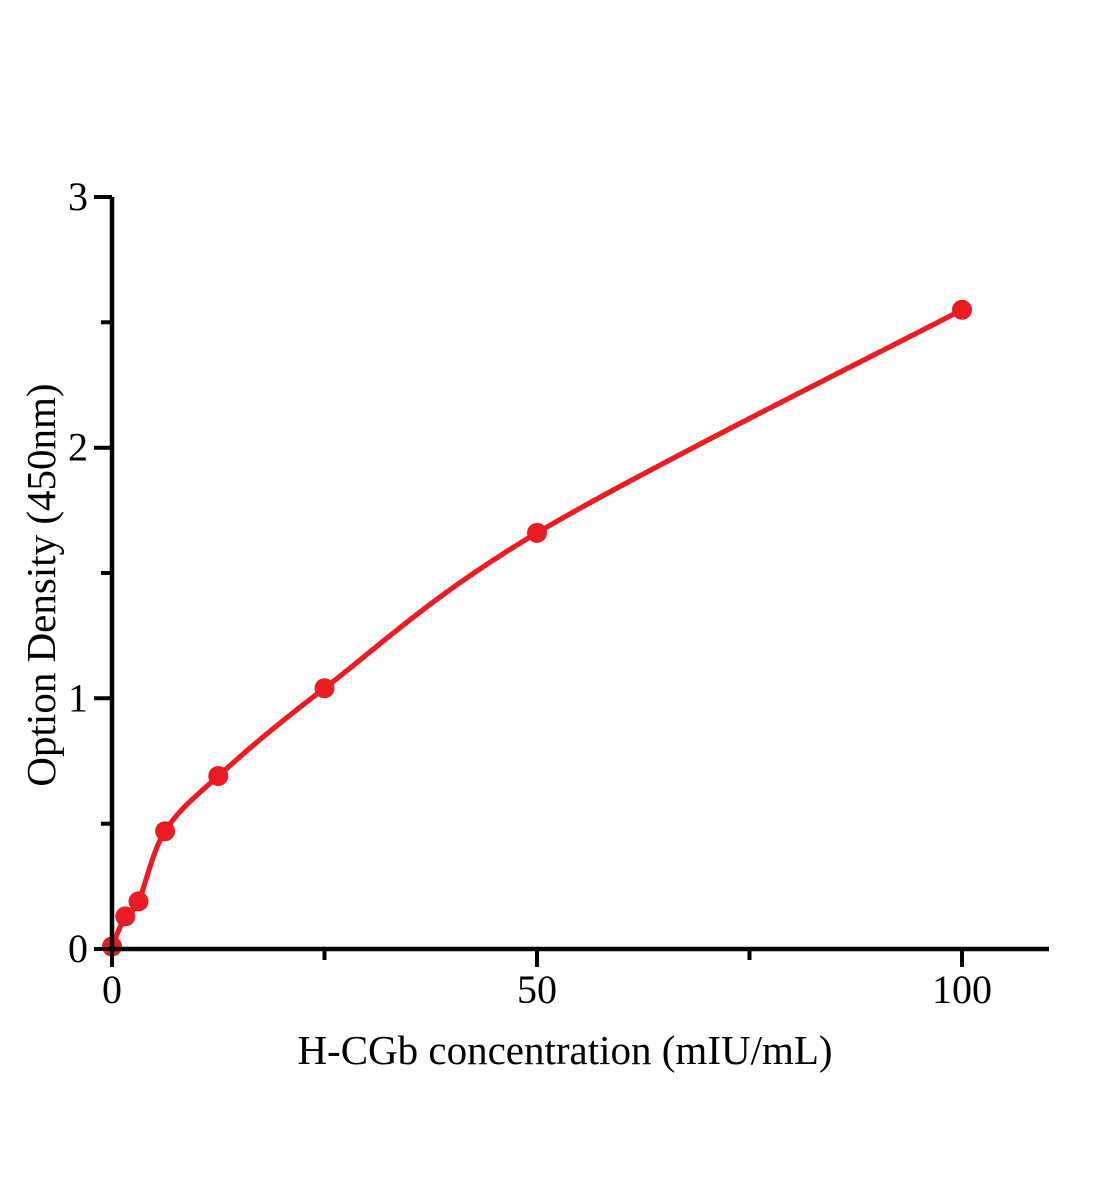  I want to click on x-tick-label-50: 50, so click(537, 989).